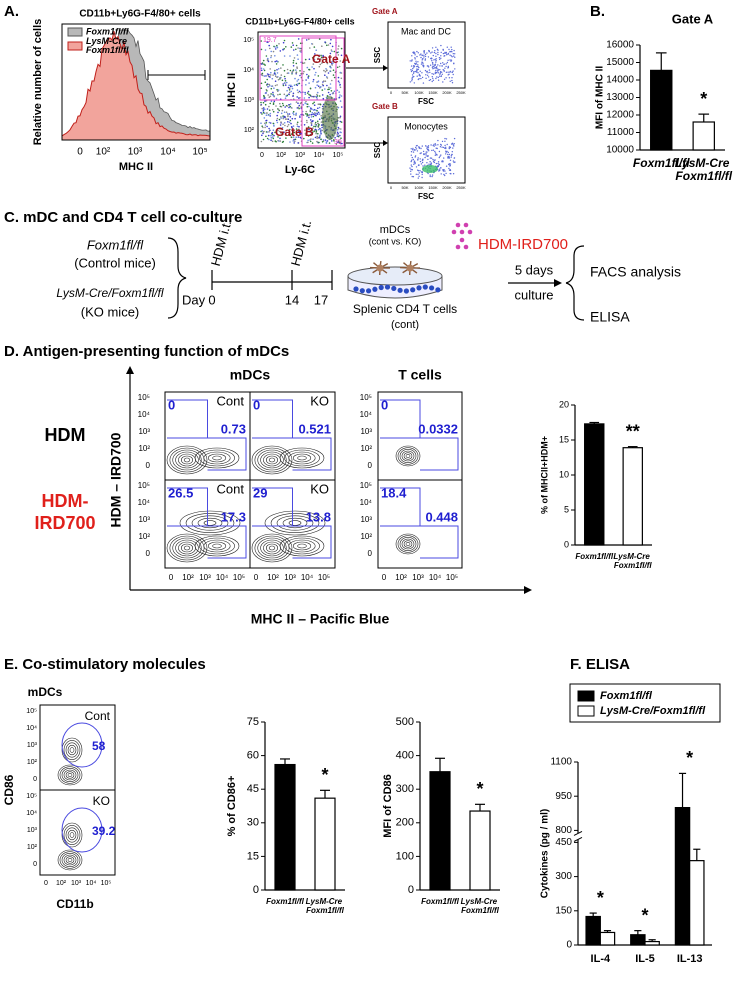  What do you see at coordinates (438, 290) in the screenshot?
I see `t-cell` at bounding box center [438, 290].